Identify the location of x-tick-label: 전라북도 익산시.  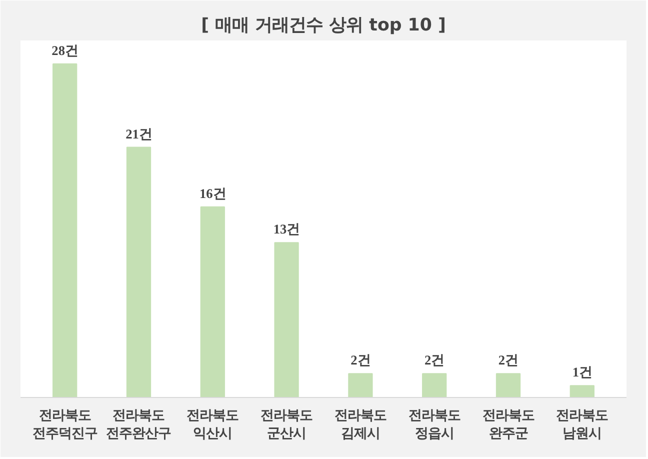
(212, 425).